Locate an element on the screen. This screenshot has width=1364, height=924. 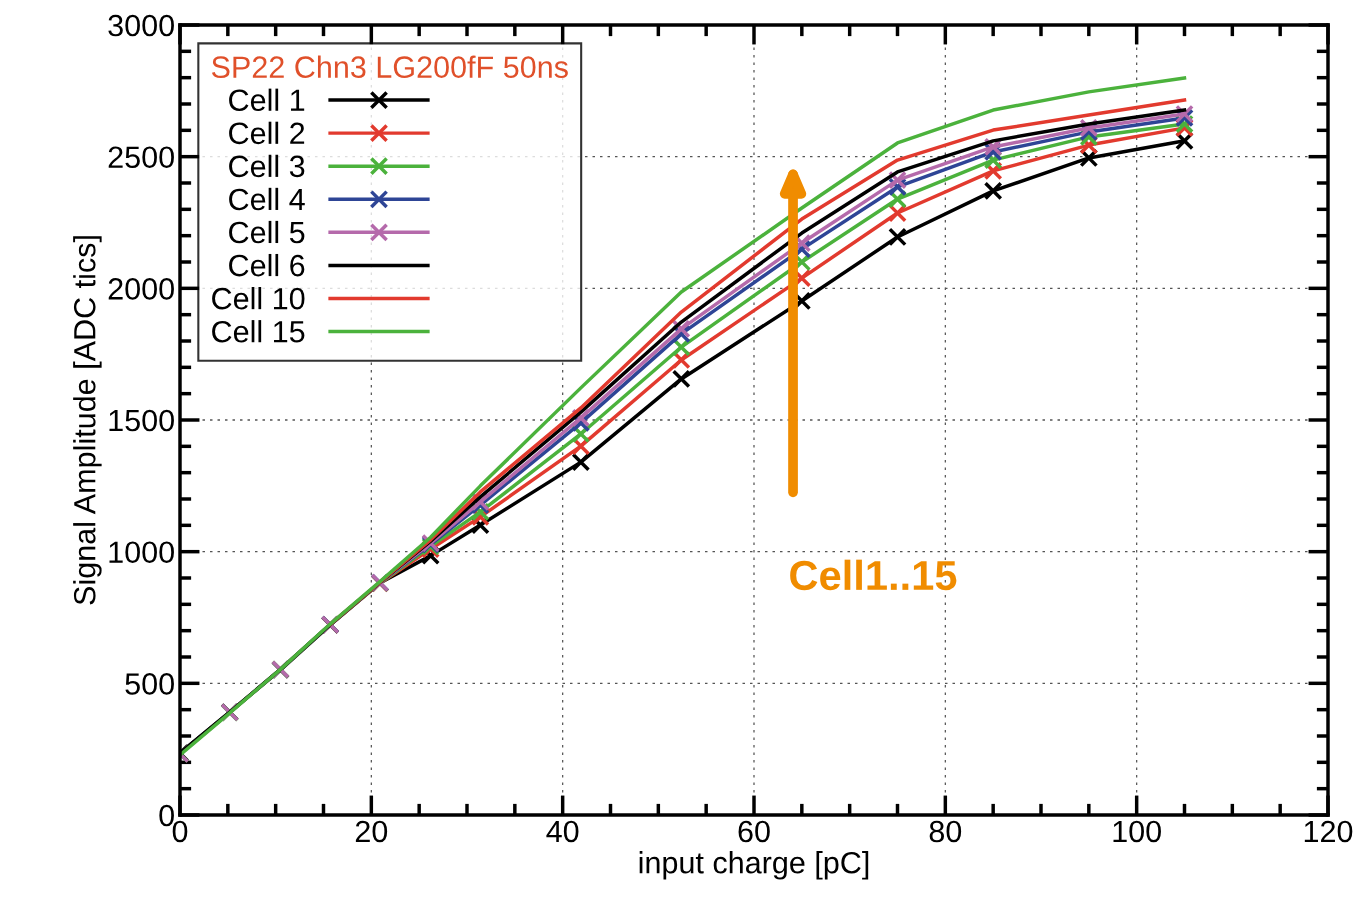
y-tick-label: 1000 is located at coordinates (141, 552).